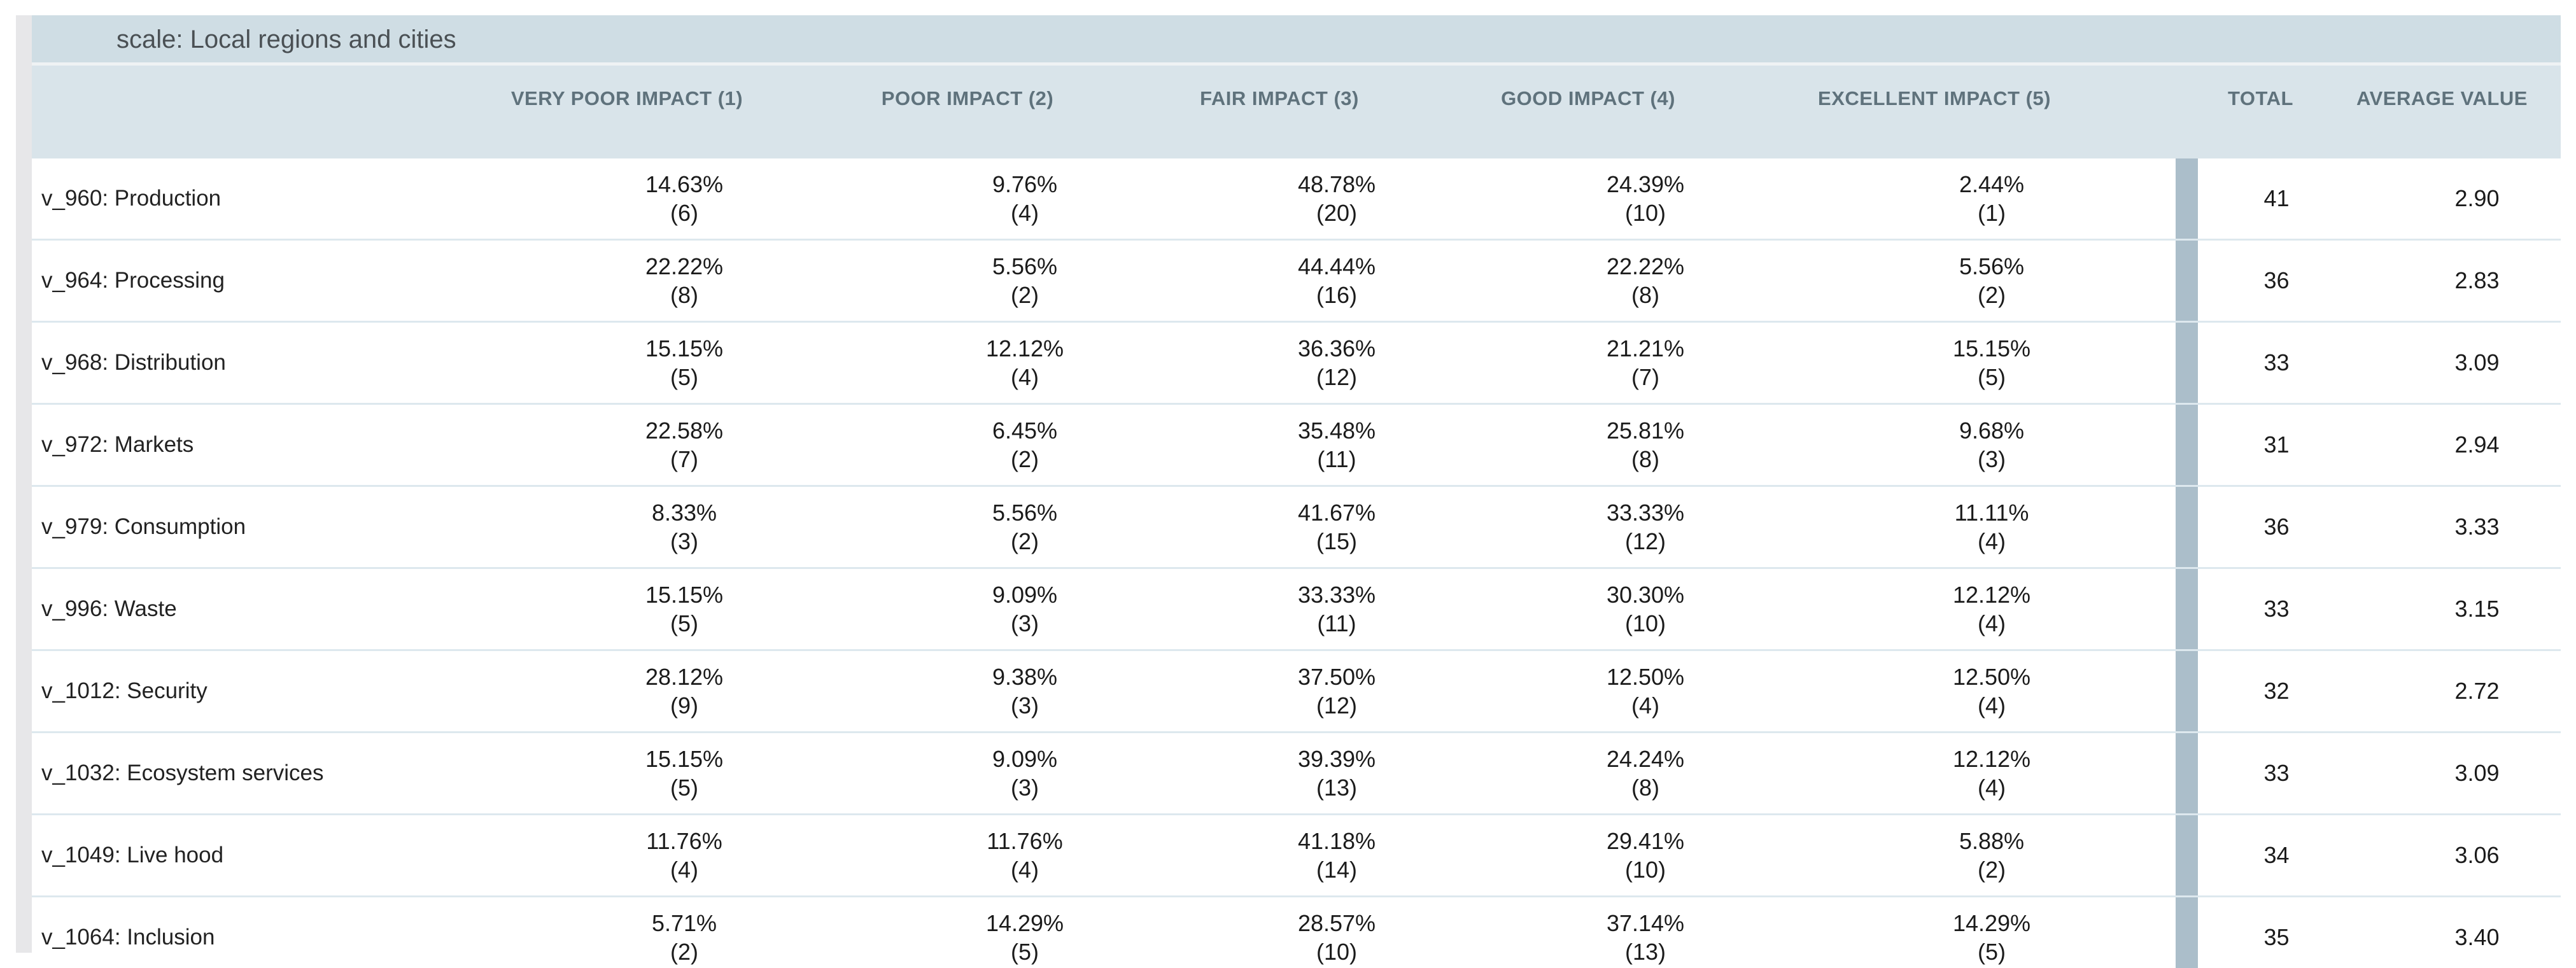 Image resolution: width=2576 pixels, height=968 pixels. What do you see at coordinates (1645, 788) in the screenshot?
I see `cell-count: (8)` at bounding box center [1645, 788].